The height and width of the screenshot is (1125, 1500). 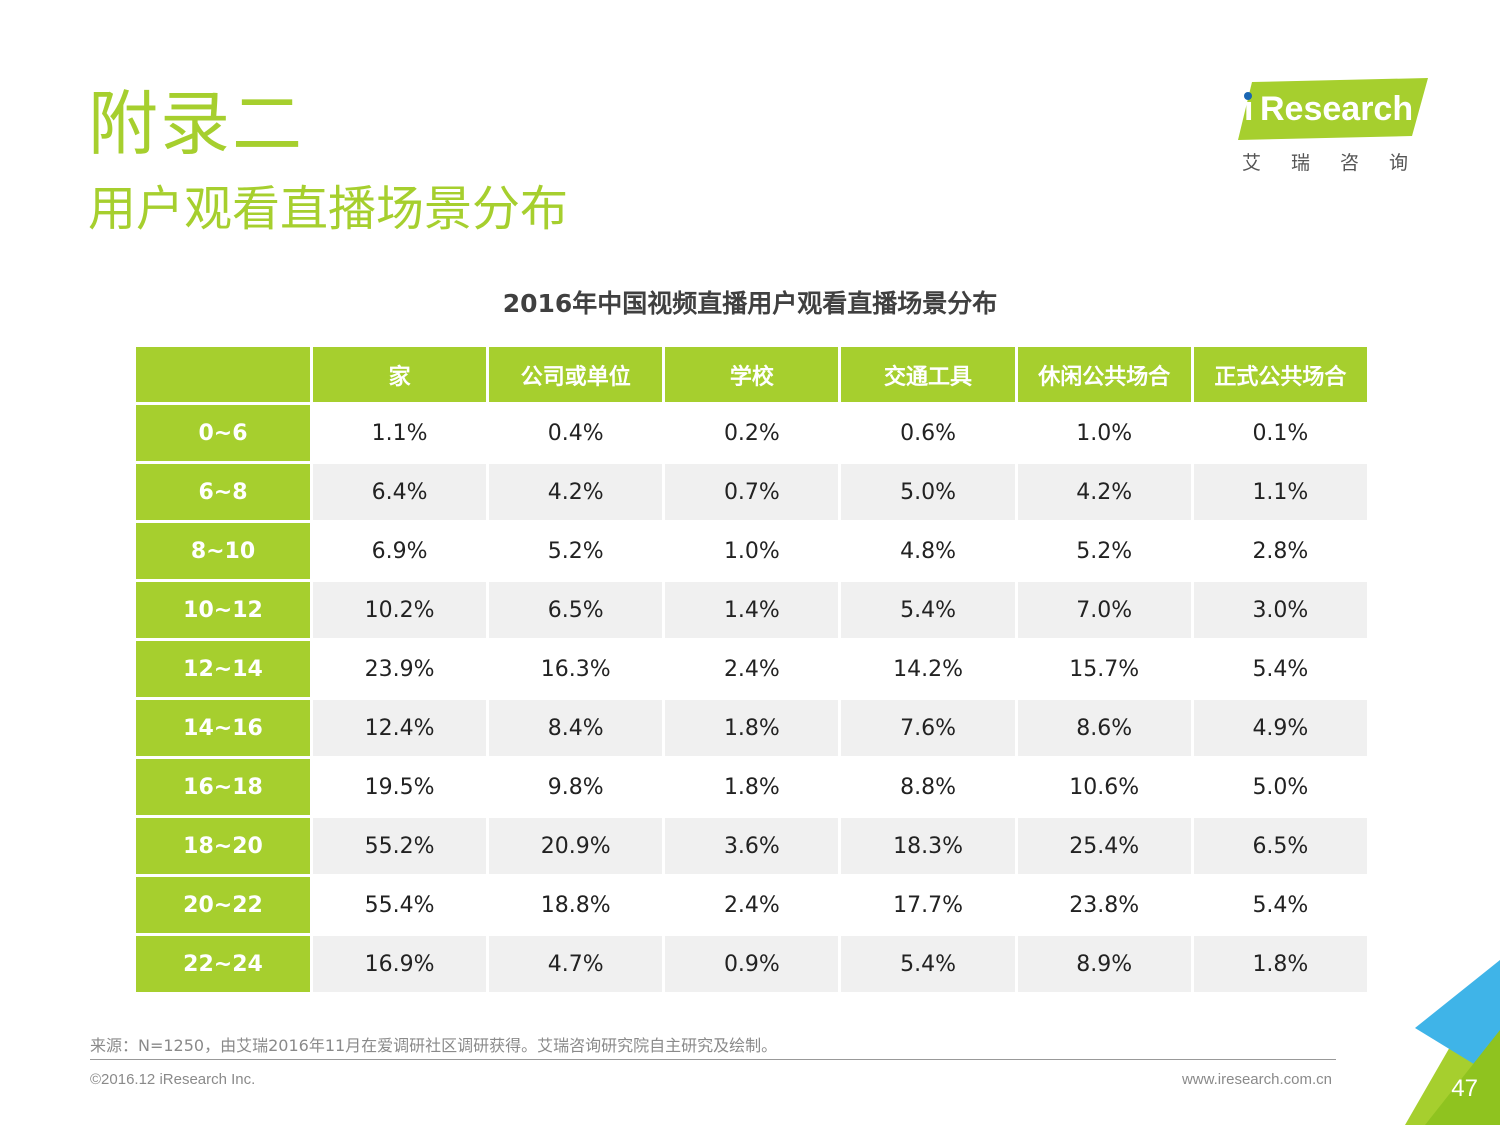 I want to click on table-cell: 14.2%, so click(x=928, y=669).